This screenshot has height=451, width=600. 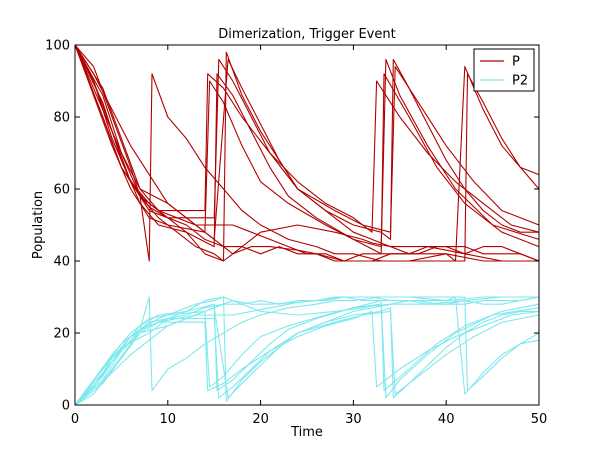 What do you see at coordinates (446, 419) in the screenshot?
I see `x-tick-label: 40` at bounding box center [446, 419].